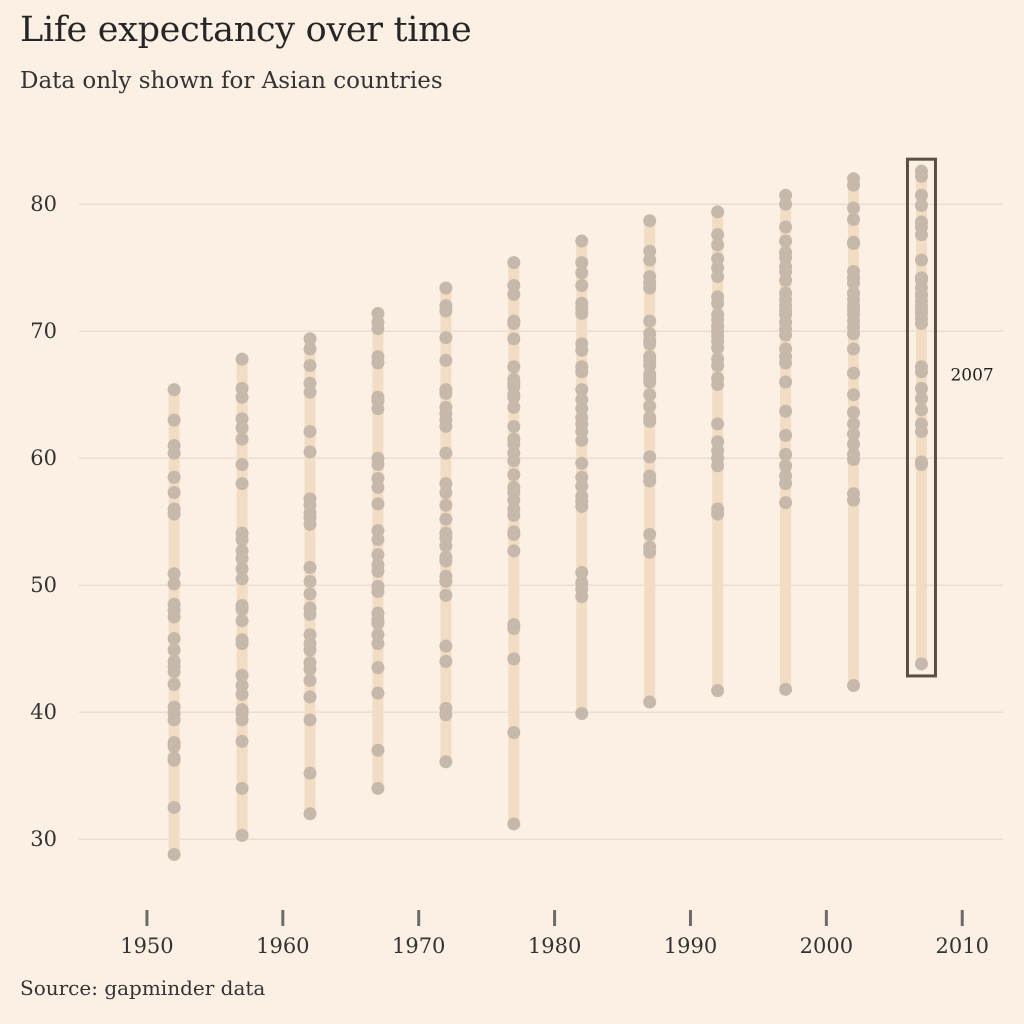 The image size is (1024, 1024). Describe the element at coordinates (554, 946) in the screenshot. I see `x-tick-label-1980: 1980` at that location.